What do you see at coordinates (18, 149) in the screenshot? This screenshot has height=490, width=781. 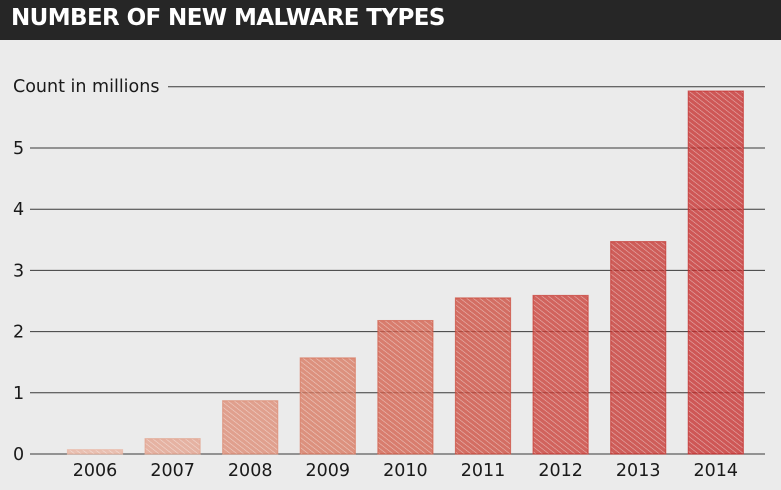 I see `y-tick-label-5: 5` at bounding box center [18, 149].